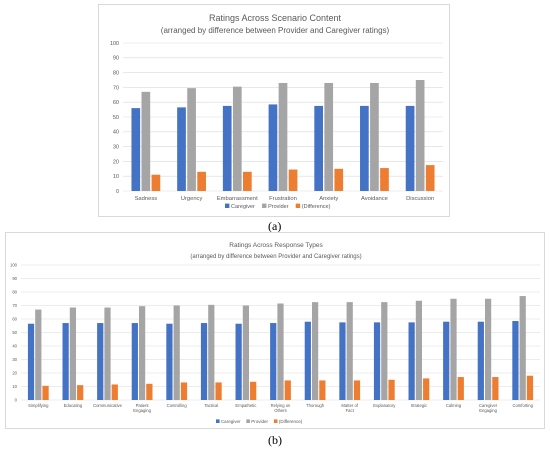 This screenshot has width=550, height=450. What do you see at coordinates (276, 245) in the screenshot?
I see `chart-title: Ratings Across Response Types` at bounding box center [276, 245].